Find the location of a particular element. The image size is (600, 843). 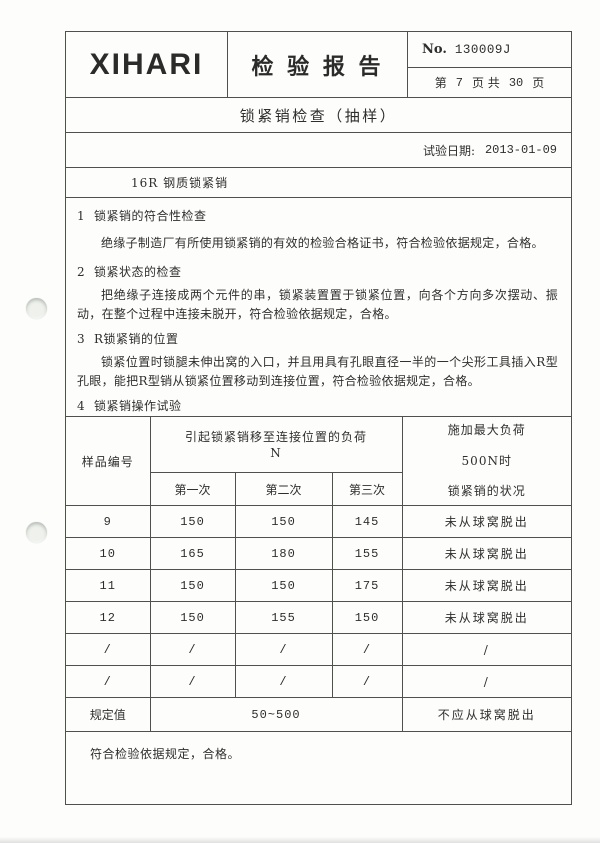

col-header-trial-3: 第三次 is located at coordinates (367, 489).